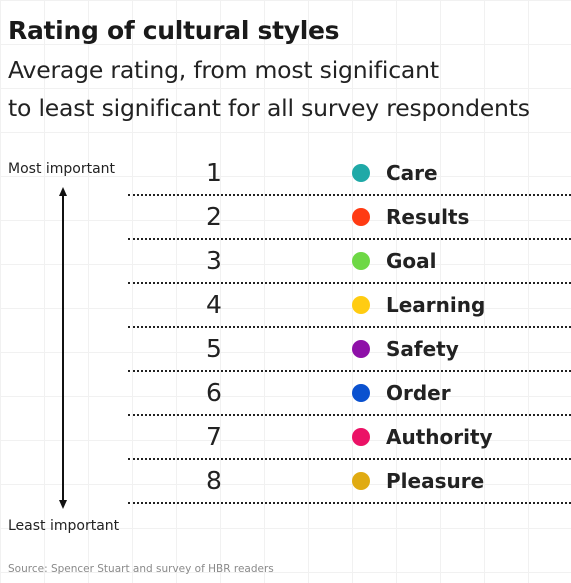 The image size is (571, 583). What do you see at coordinates (349, 262) in the screenshot?
I see `ranking-row: 3 Goal` at bounding box center [349, 262].